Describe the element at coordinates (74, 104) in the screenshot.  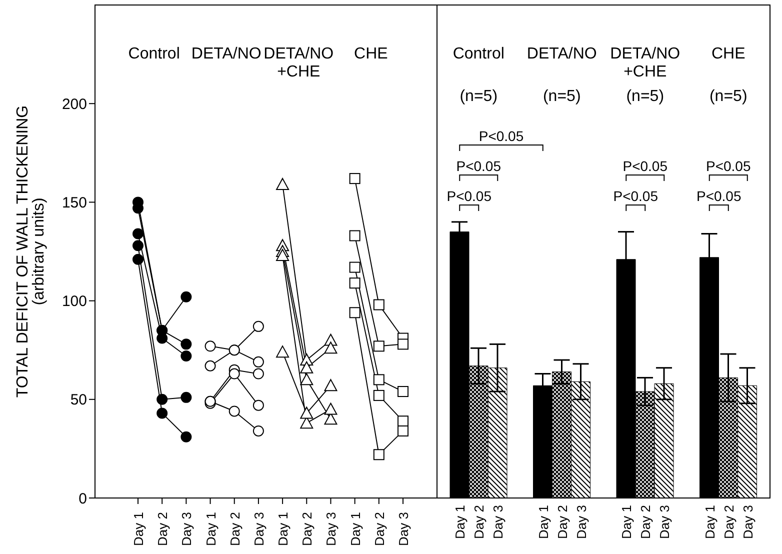
I see `y-tick-label: 200` at that location.